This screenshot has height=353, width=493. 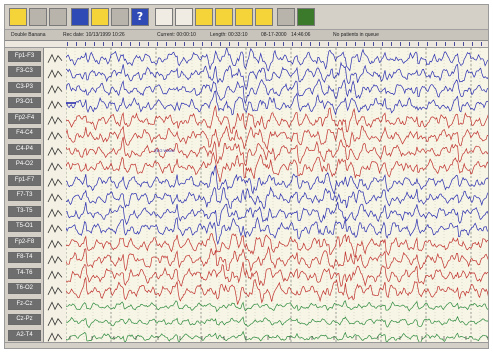 I want to click on notebook-button, so click(x=100, y=17).